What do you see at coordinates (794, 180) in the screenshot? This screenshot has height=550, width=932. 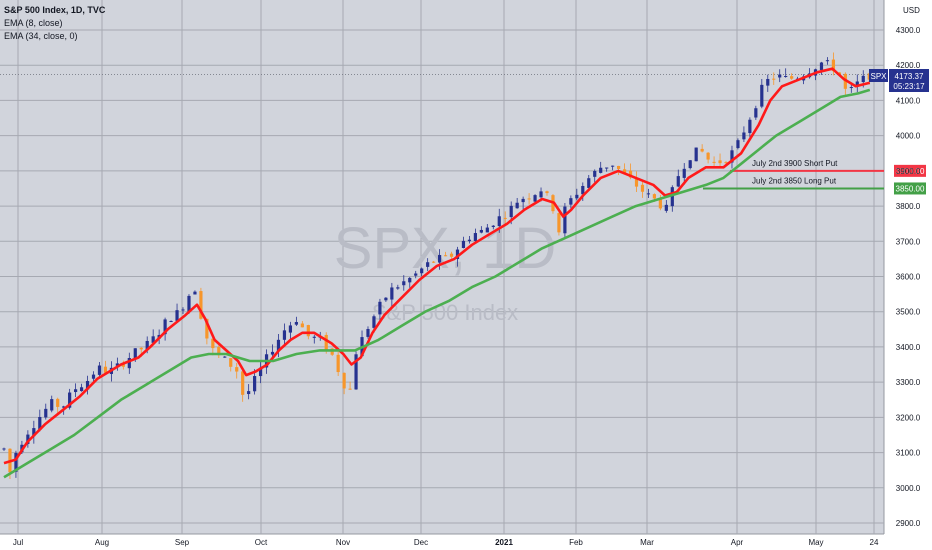 I see `put-label: July 2nd 3850 Long Put` at bounding box center [794, 180].